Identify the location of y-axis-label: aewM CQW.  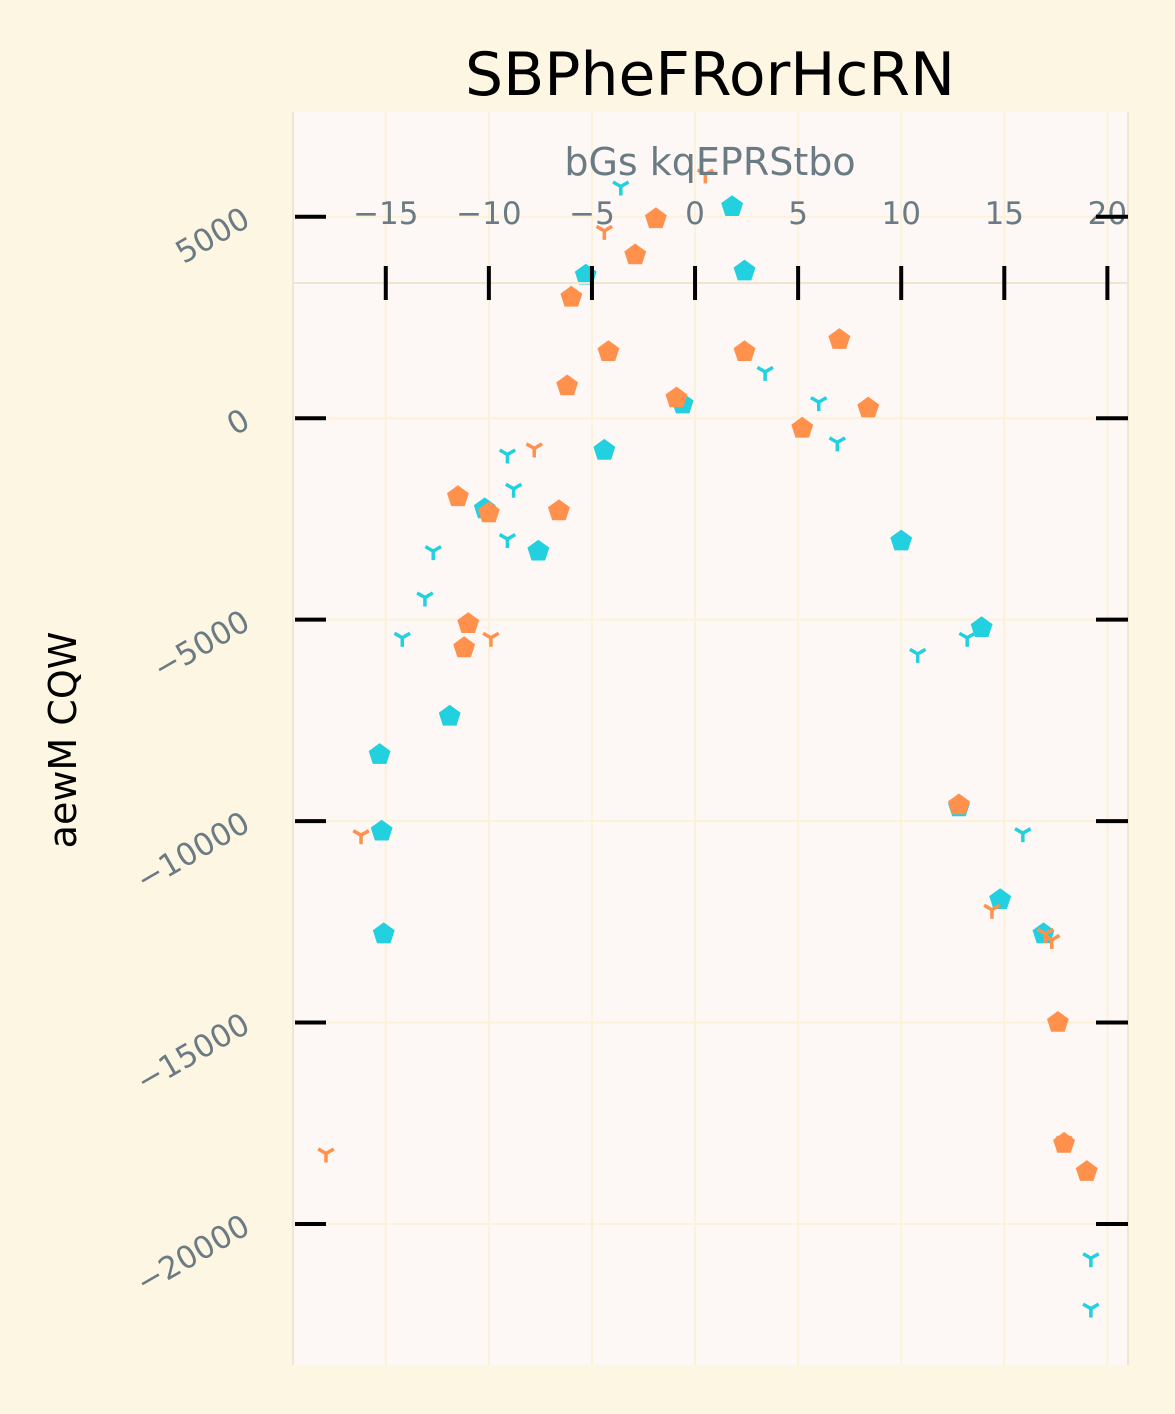
(63, 740).